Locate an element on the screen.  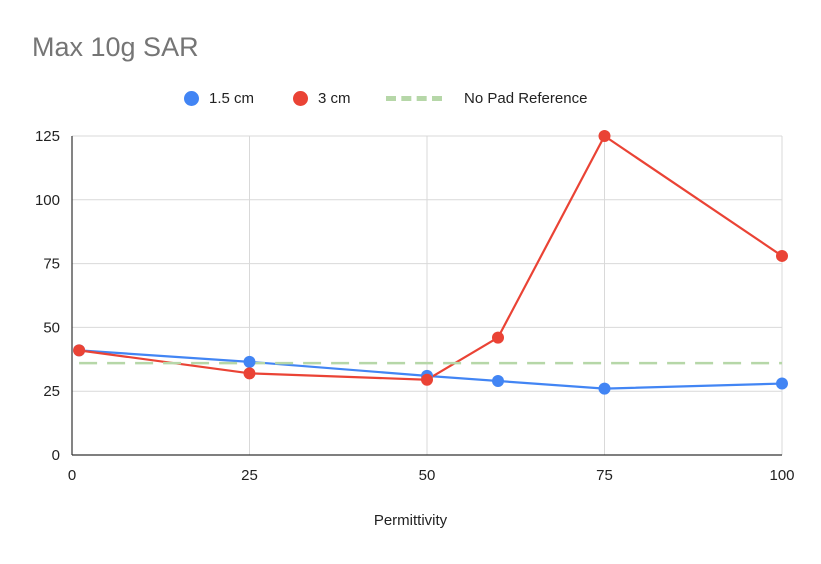
legend-label: 1.5 cm is located at coordinates (232, 98).